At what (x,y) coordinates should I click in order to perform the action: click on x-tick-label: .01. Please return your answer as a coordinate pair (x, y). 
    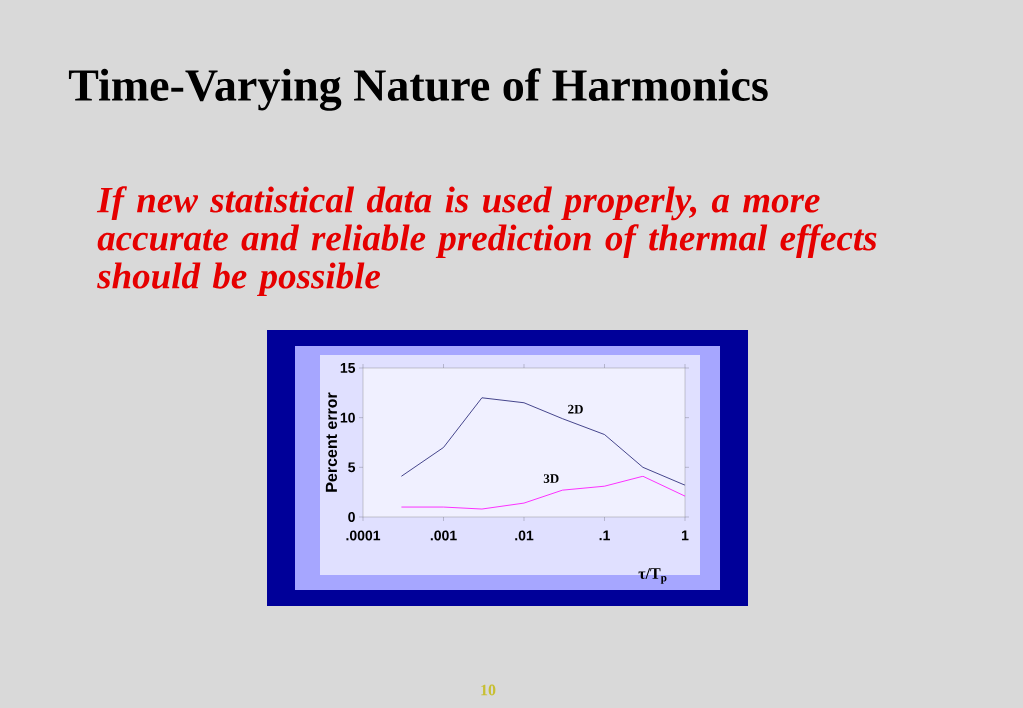
    Looking at the image, I should click on (524, 535).